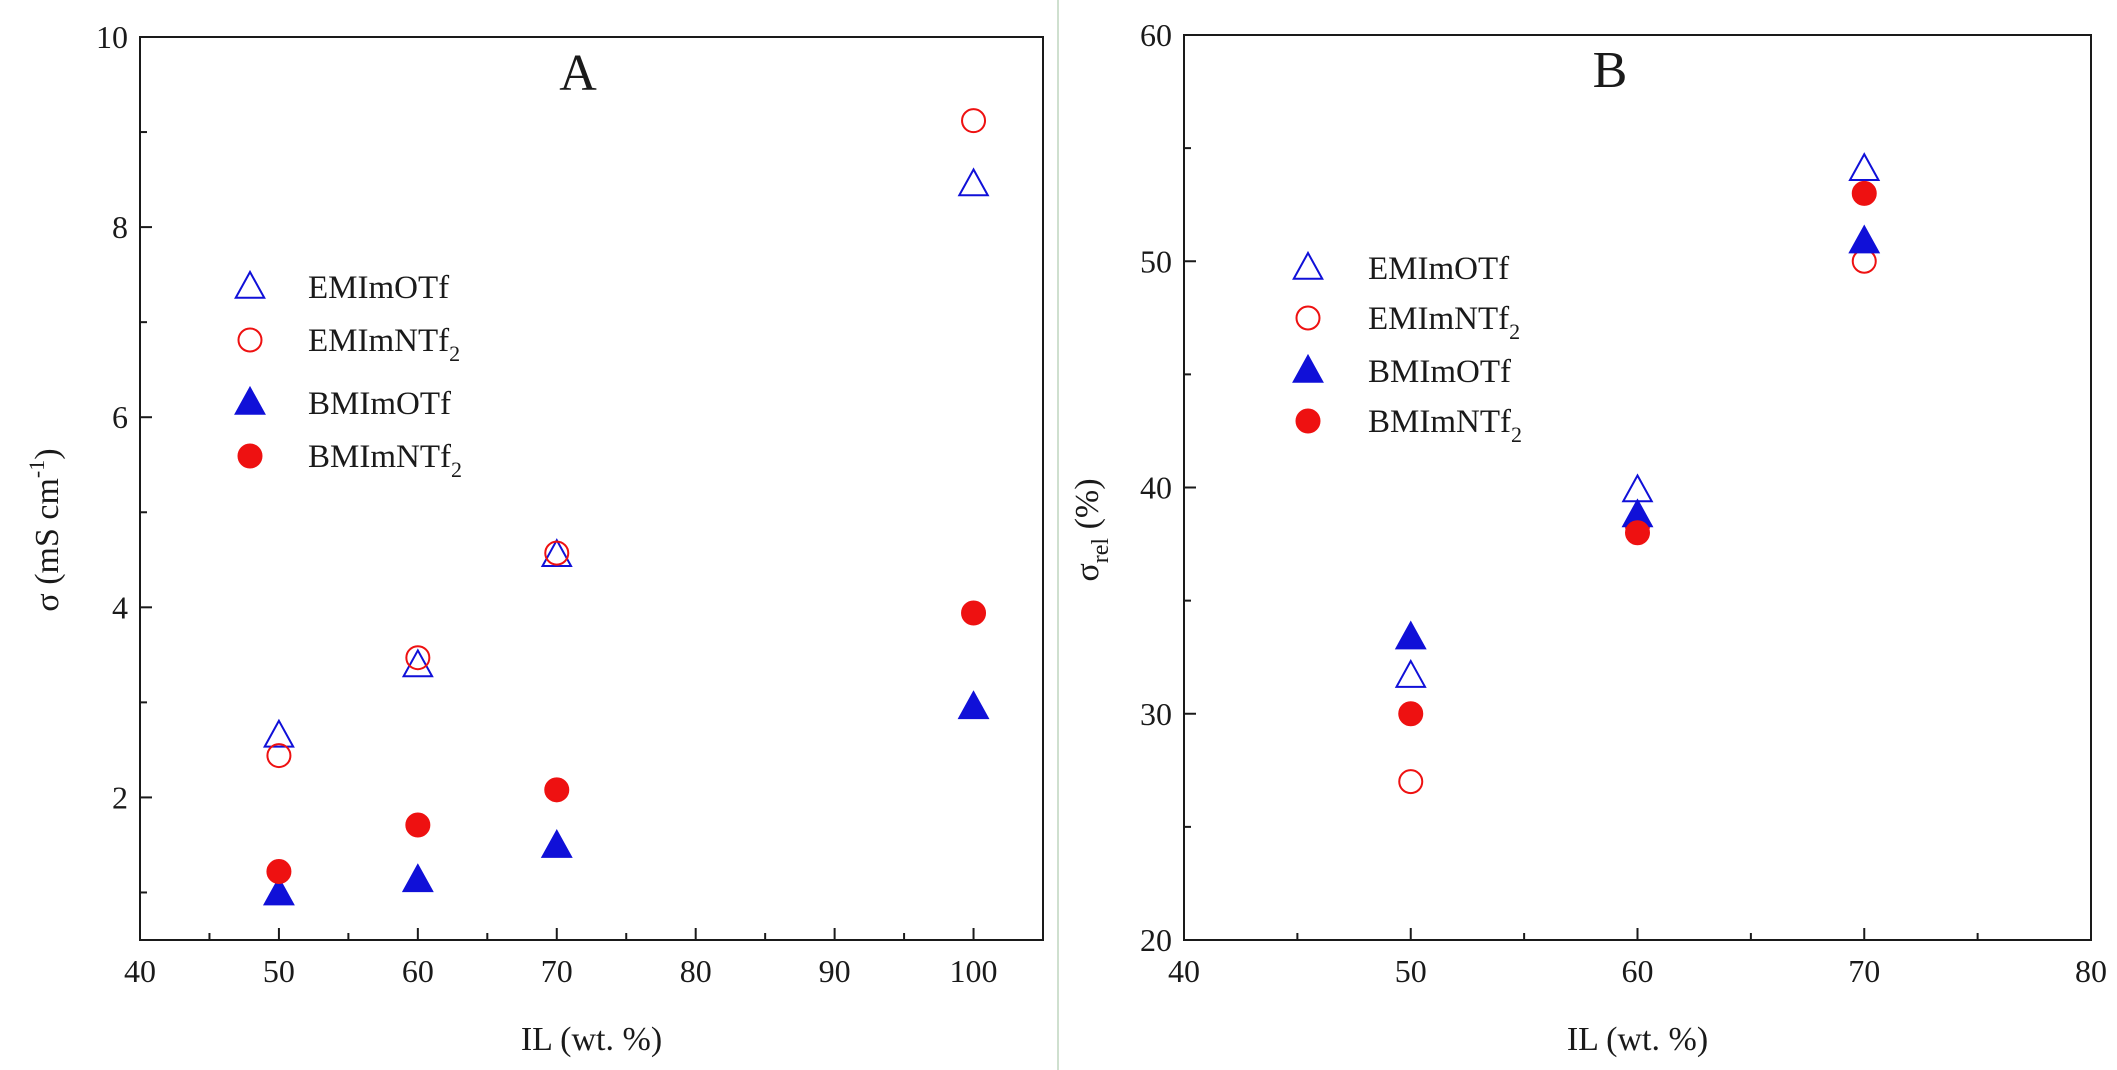 This screenshot has height=1070, width=2117. I want to click on x-tick-label: 90, so click(835, 971).